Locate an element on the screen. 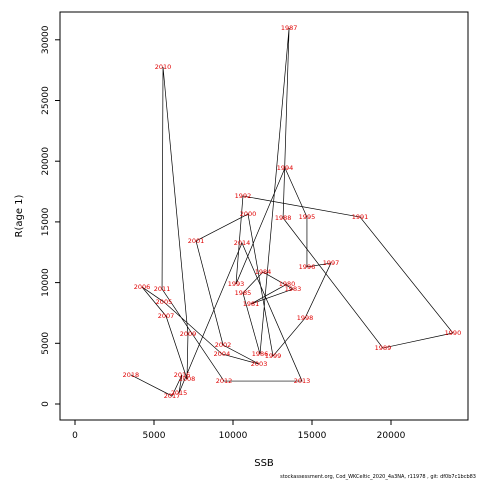 The height and width of the screenshot is (480, 480). year-label: 1985 is located at coordinates (243, 293).